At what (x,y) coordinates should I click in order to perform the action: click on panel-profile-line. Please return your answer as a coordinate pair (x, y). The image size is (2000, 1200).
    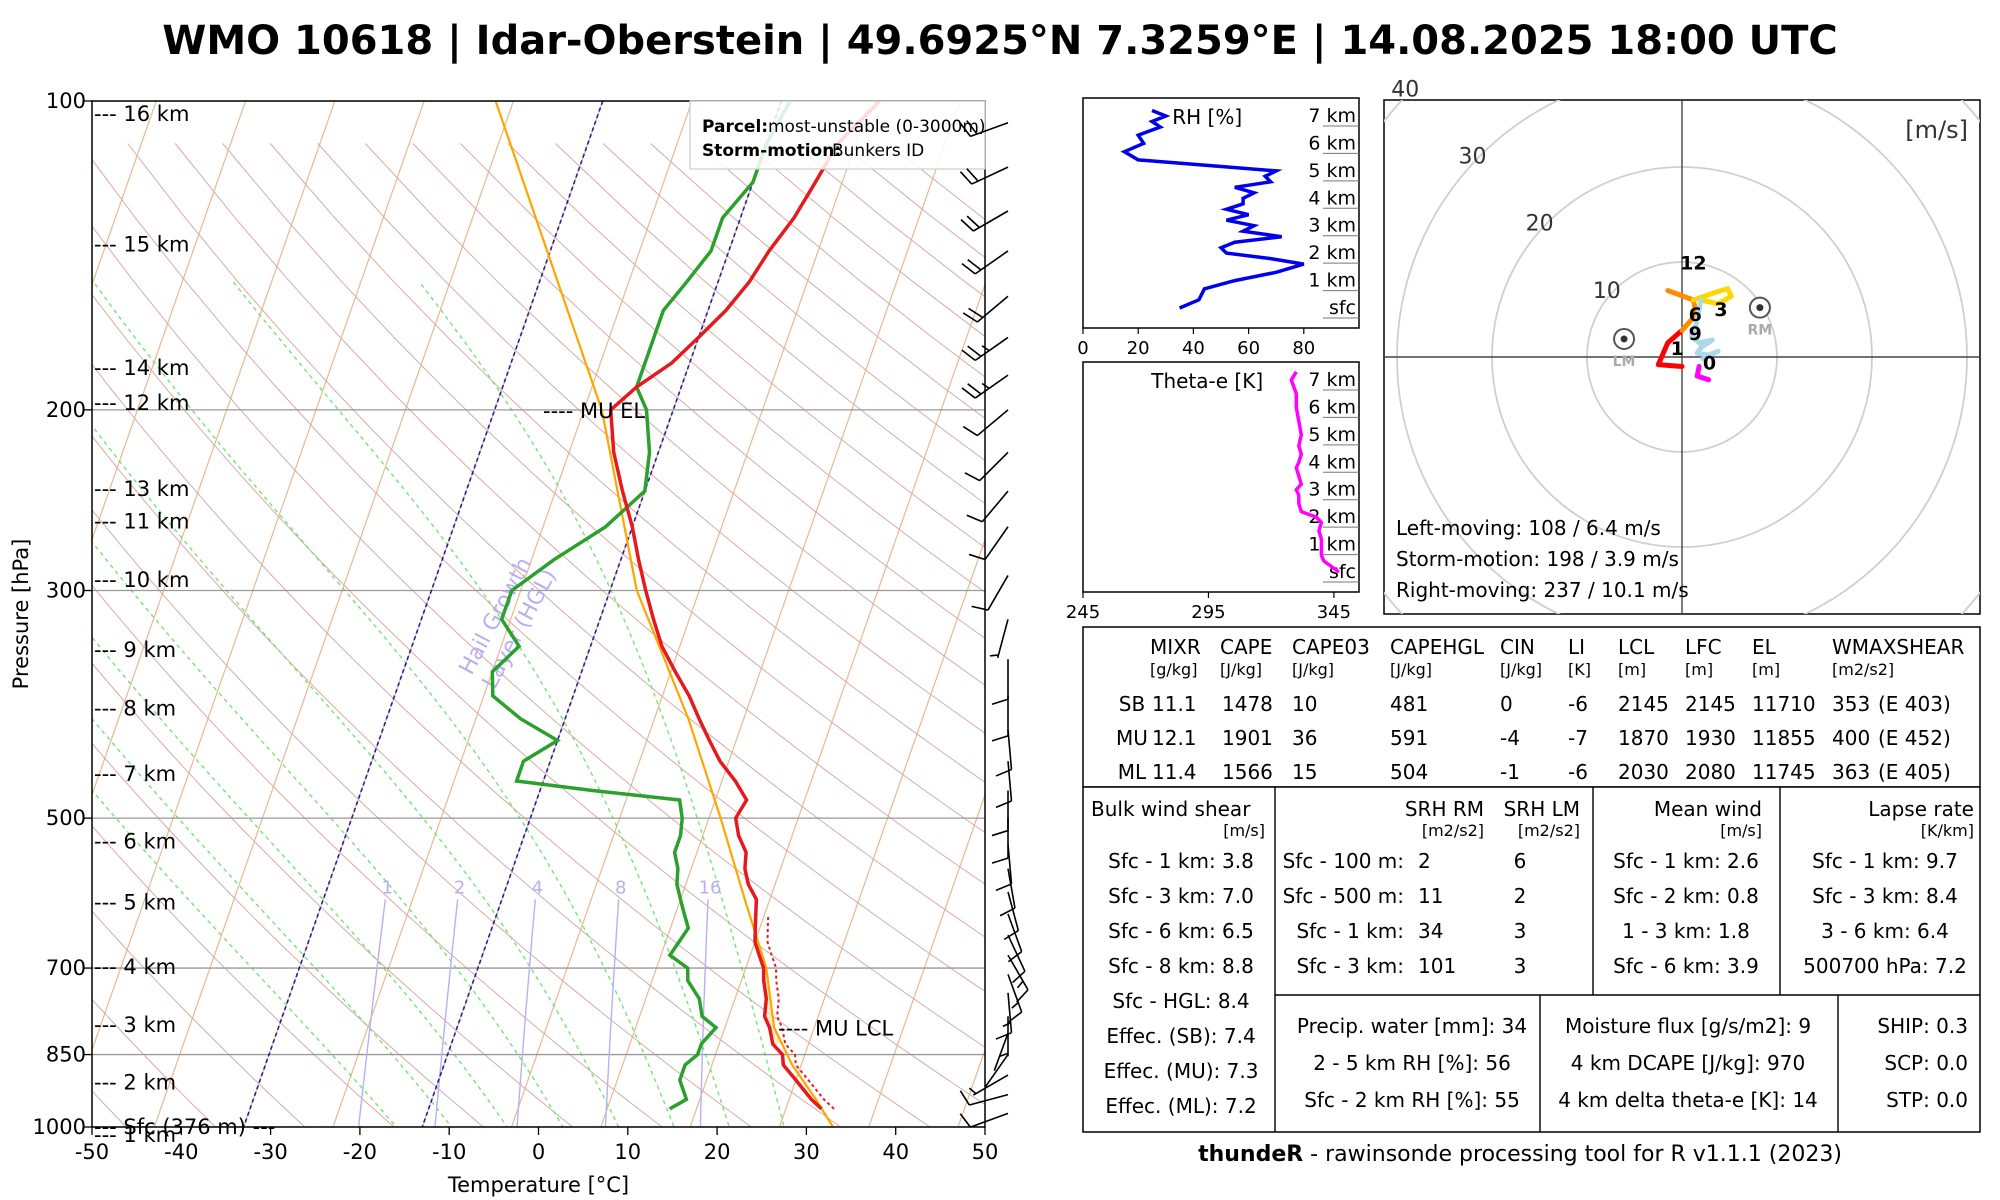
    Looking at the image, I should click on (1314, 472).